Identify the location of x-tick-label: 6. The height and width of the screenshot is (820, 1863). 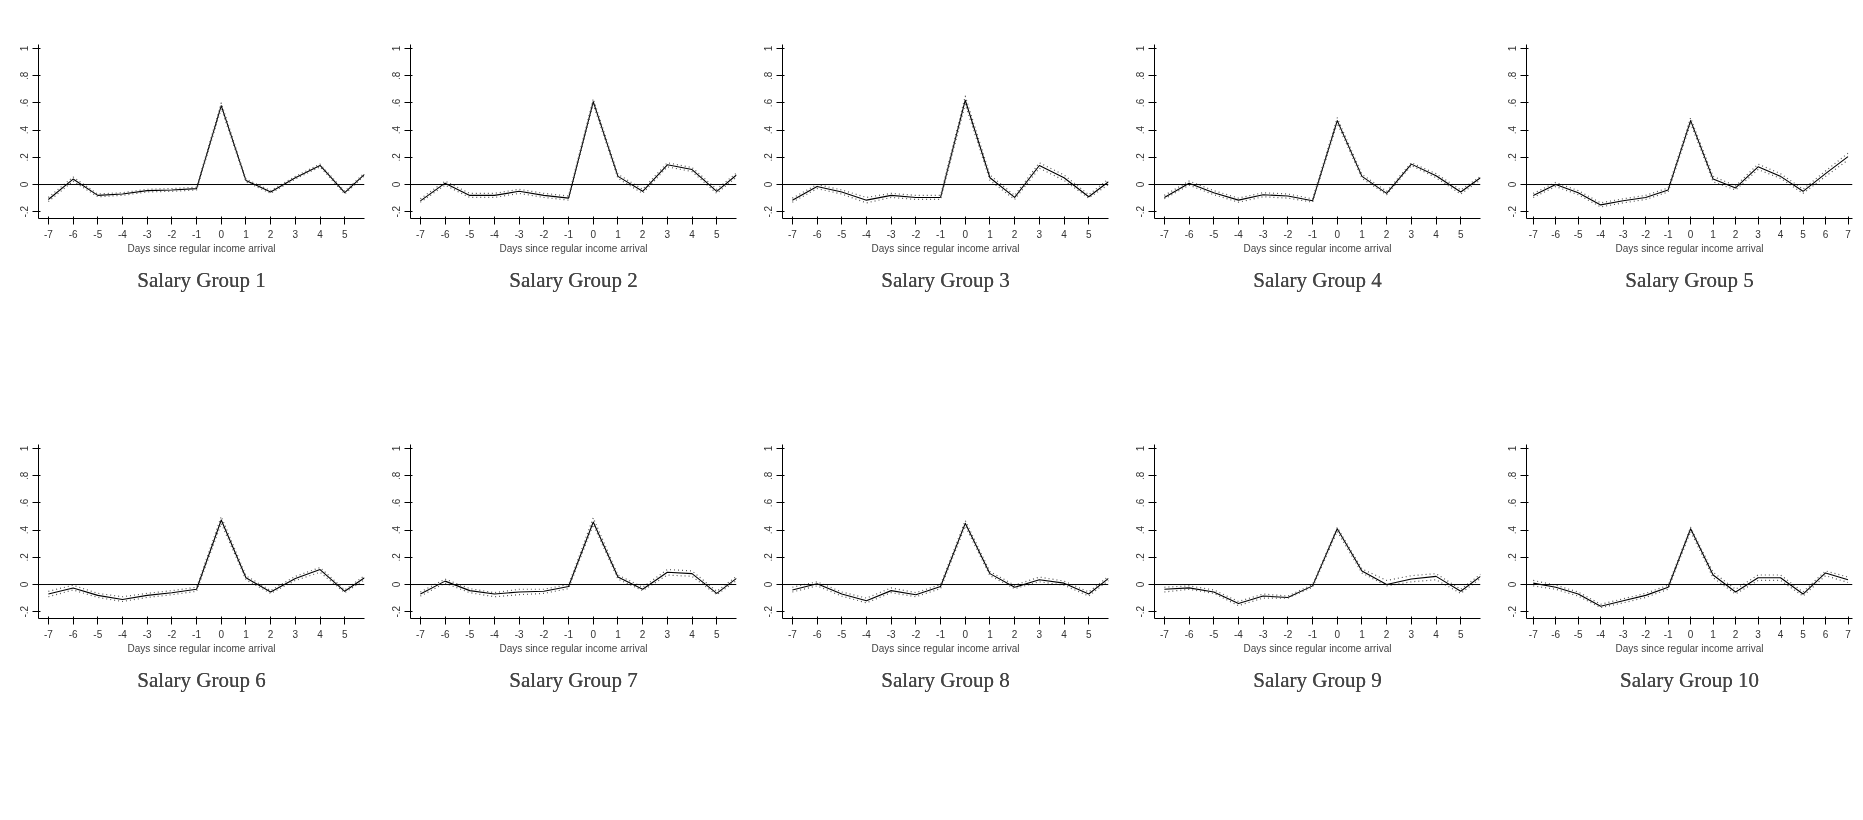
(1825, 234).